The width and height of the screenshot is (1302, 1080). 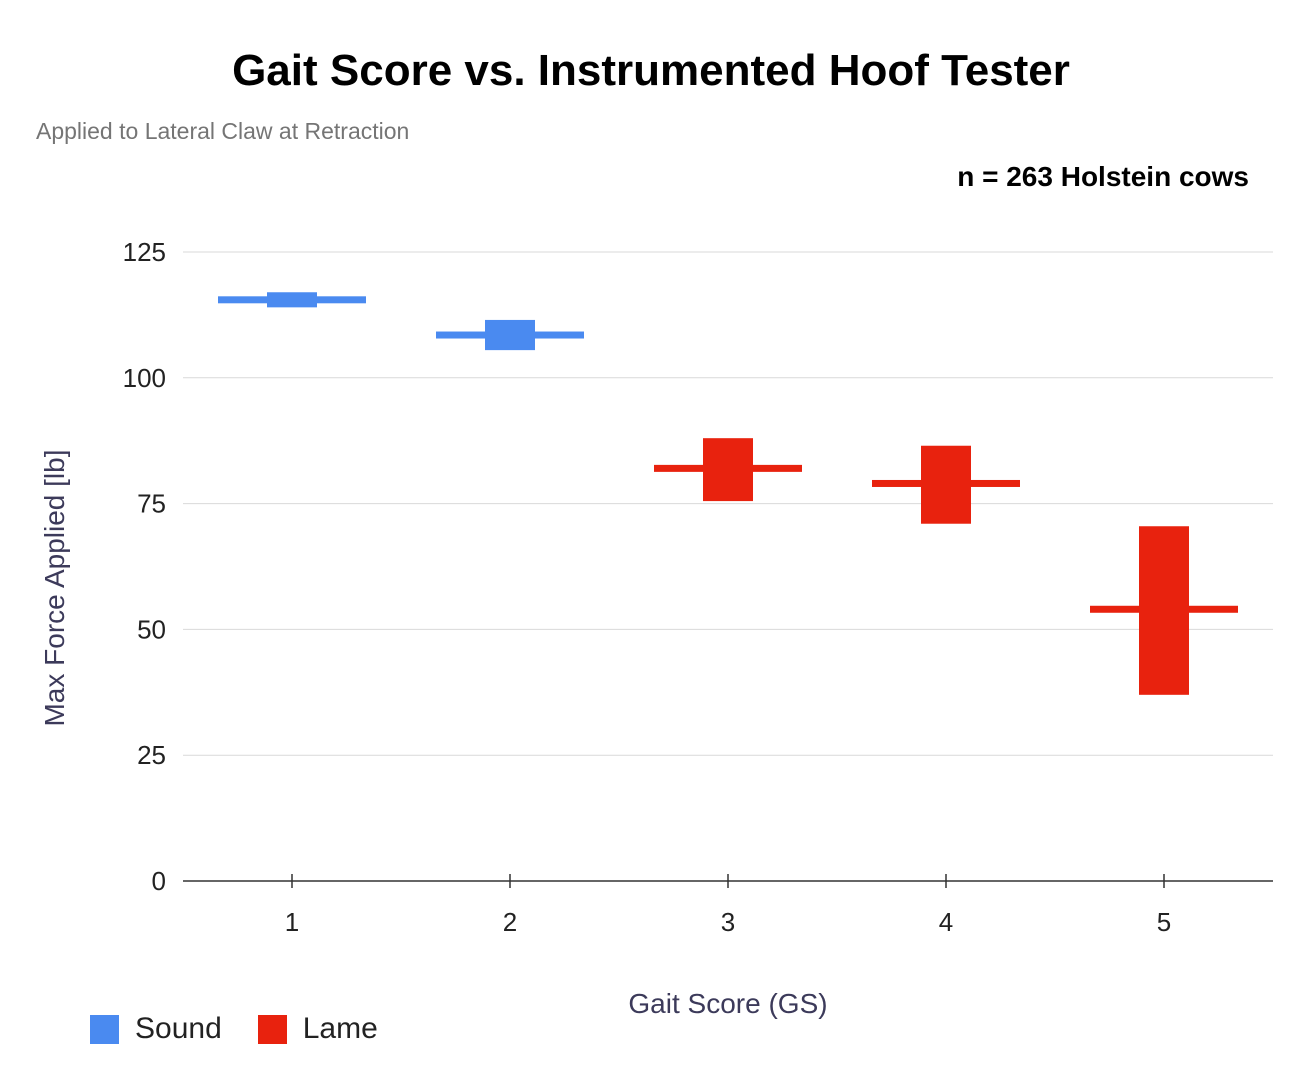 I want to click on legend-label-lame: Lame, so click(x=340, y=1028).